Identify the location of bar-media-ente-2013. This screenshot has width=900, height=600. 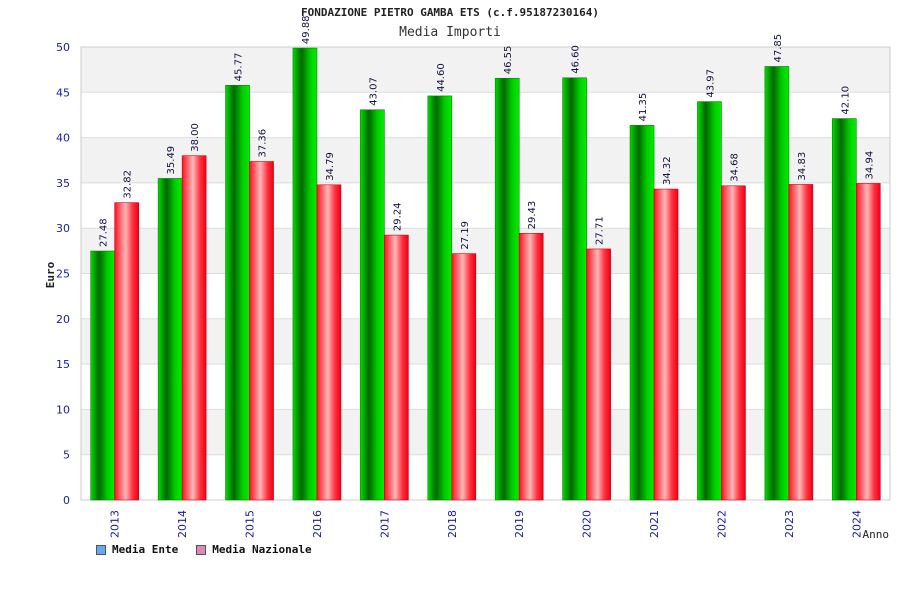
(103, 375).